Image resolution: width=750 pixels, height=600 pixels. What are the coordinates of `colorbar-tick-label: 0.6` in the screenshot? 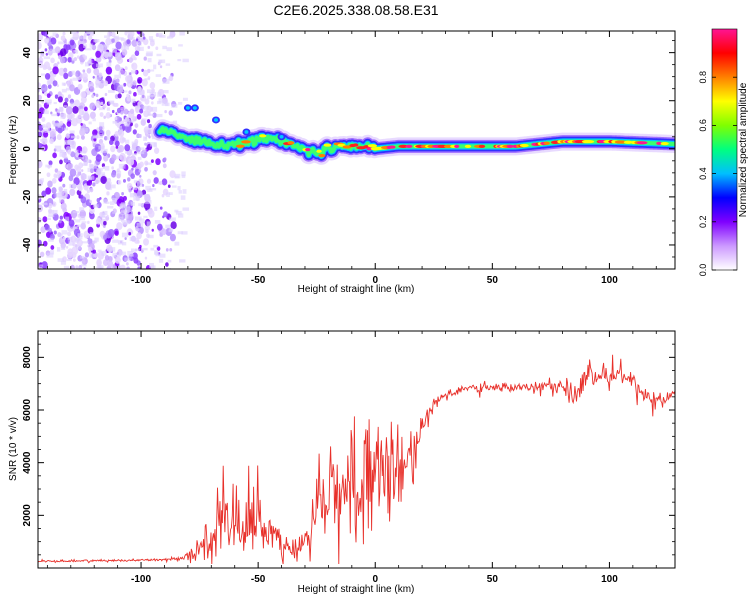 It's located at (703, 125).